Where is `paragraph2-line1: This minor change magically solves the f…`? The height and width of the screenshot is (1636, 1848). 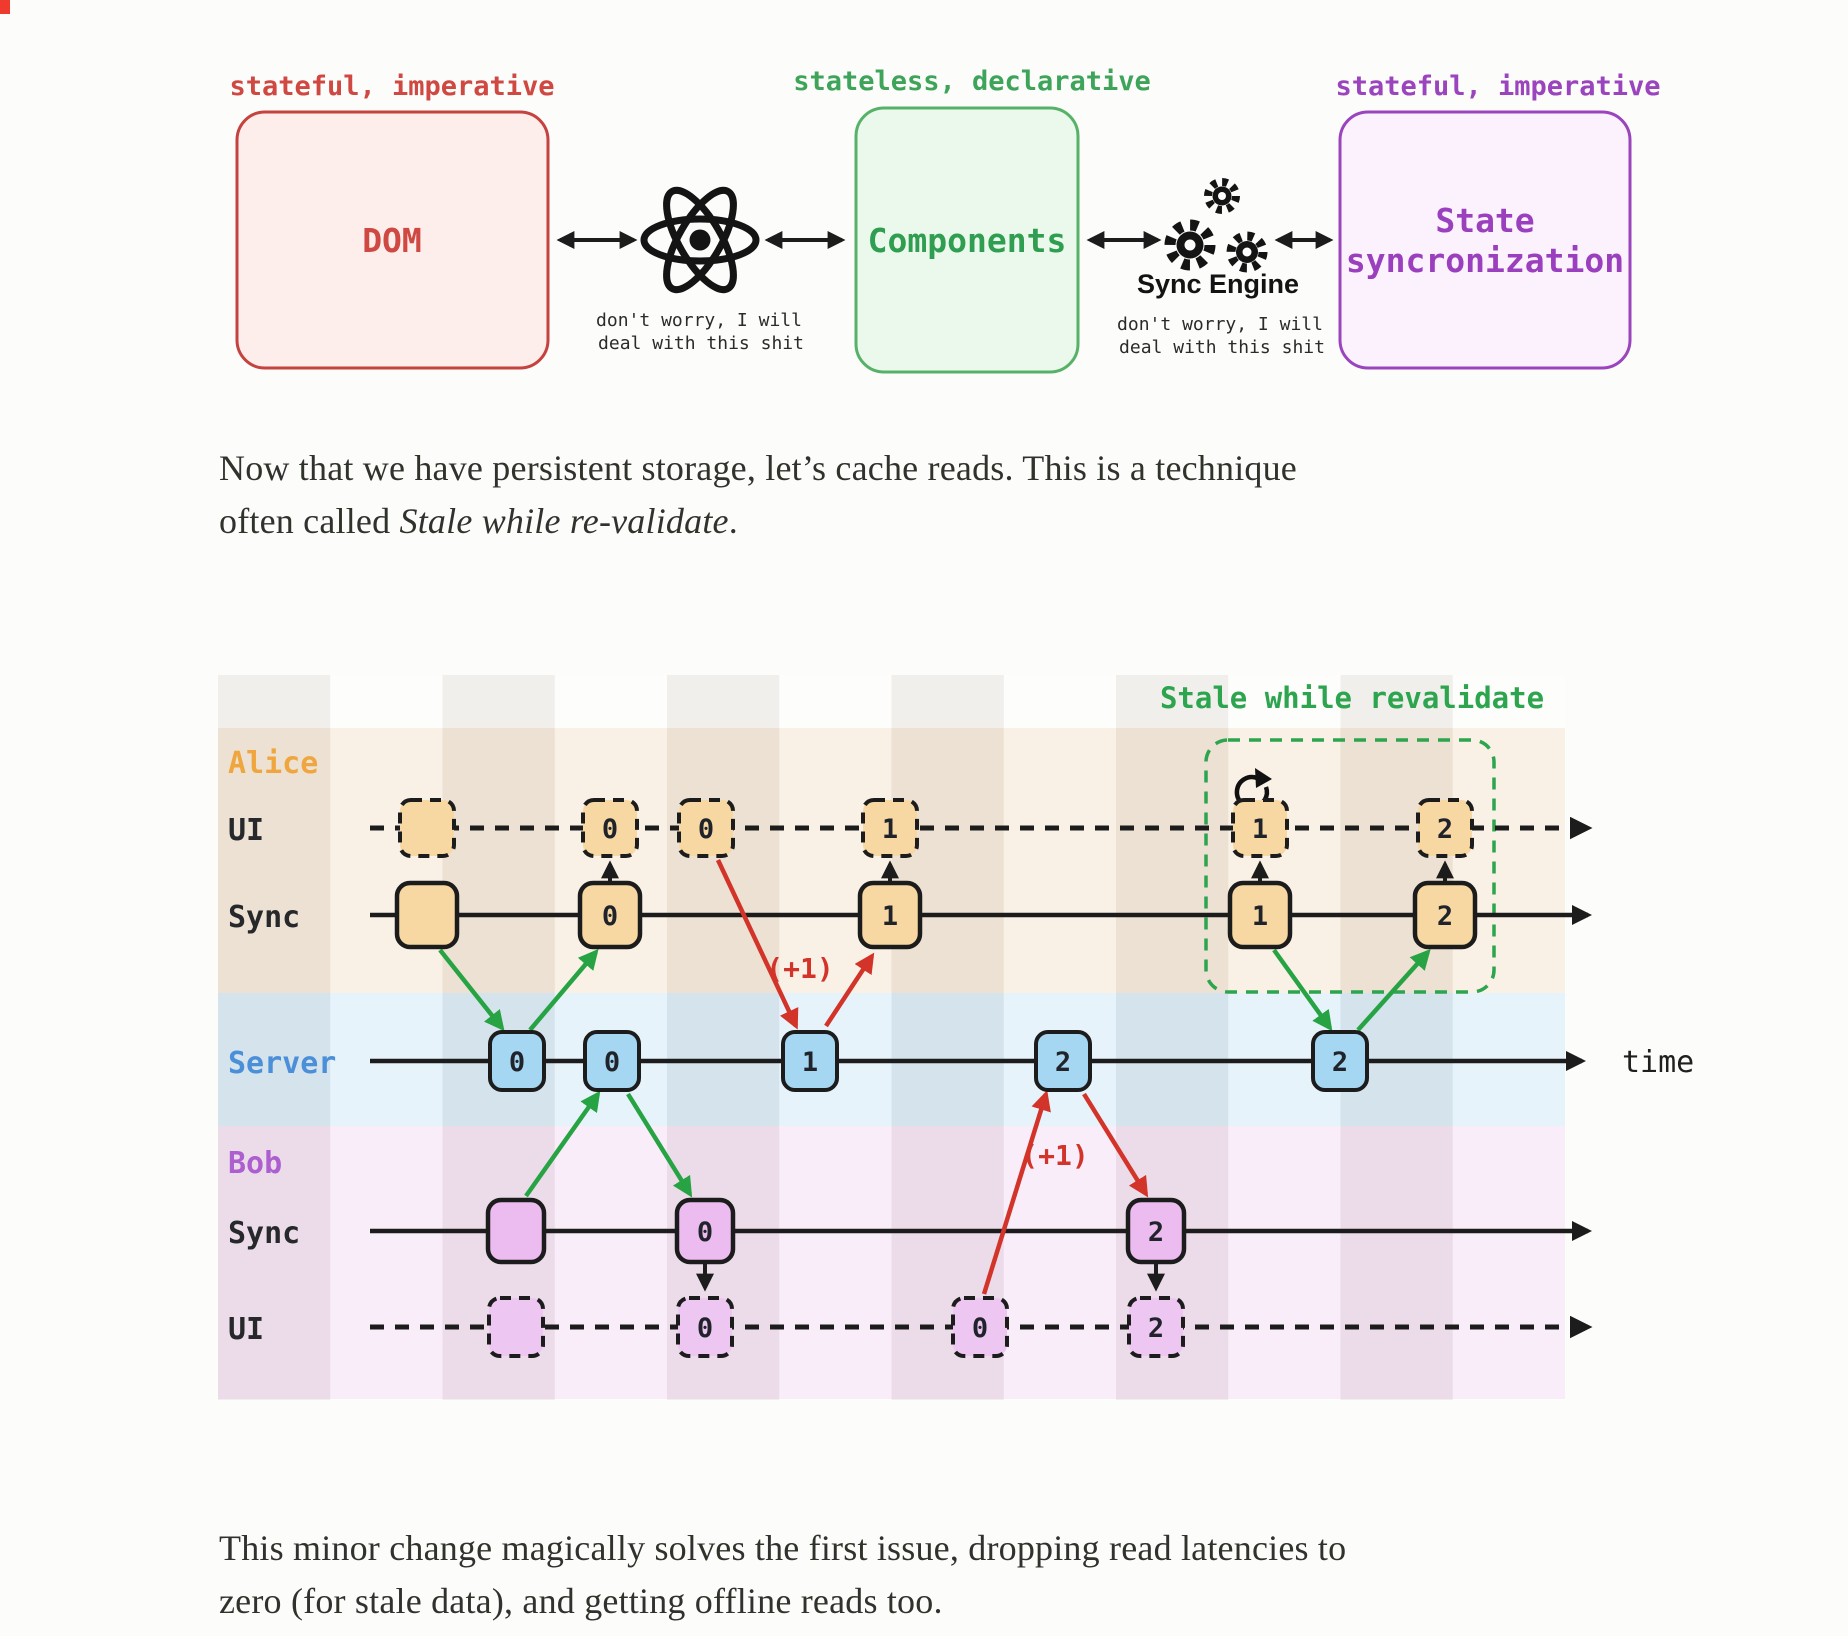 paragraph2-line1: This minor change magically solves the f… is located at coordinates (783, 1548).